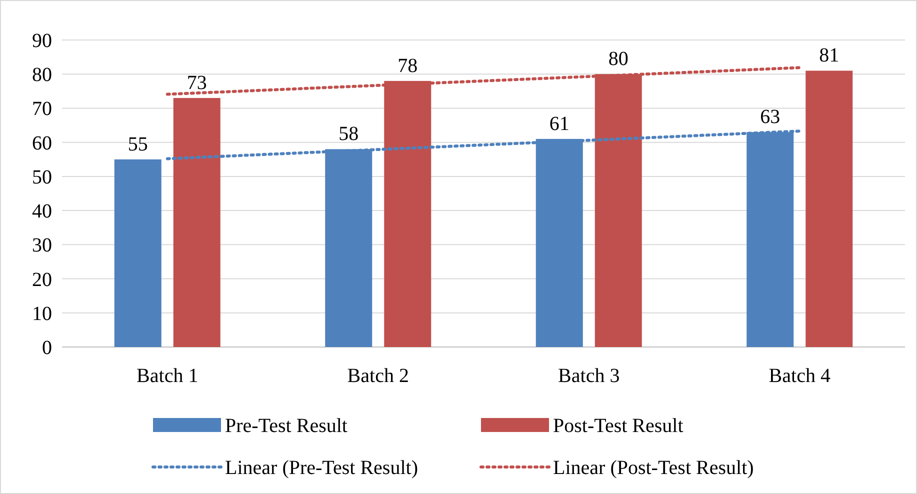 This screenshot has width=917, height=494. I want to click on y-tick-label: 50, so click(42, 177).